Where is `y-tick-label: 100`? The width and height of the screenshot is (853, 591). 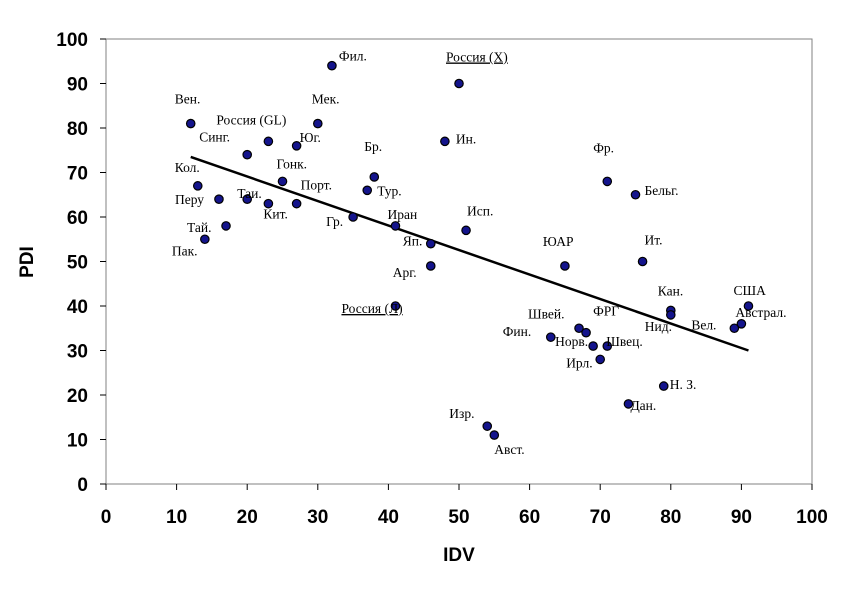
y-tick-label: 100 is located at coordinates (72, 40).